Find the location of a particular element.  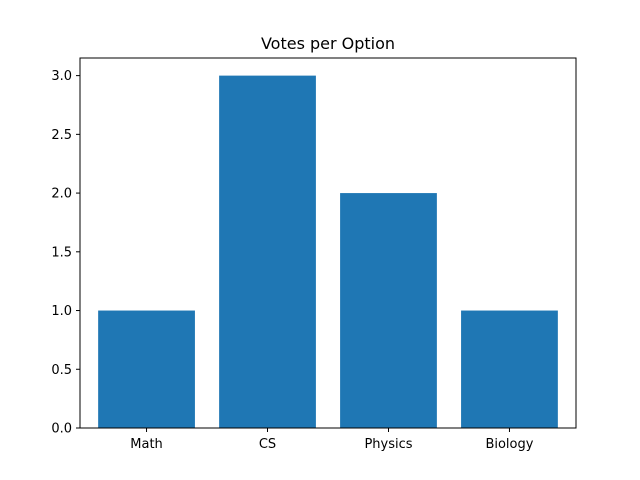

x-axis-ticks: Math CS Physics Biology is located at coordinates (332, 440).